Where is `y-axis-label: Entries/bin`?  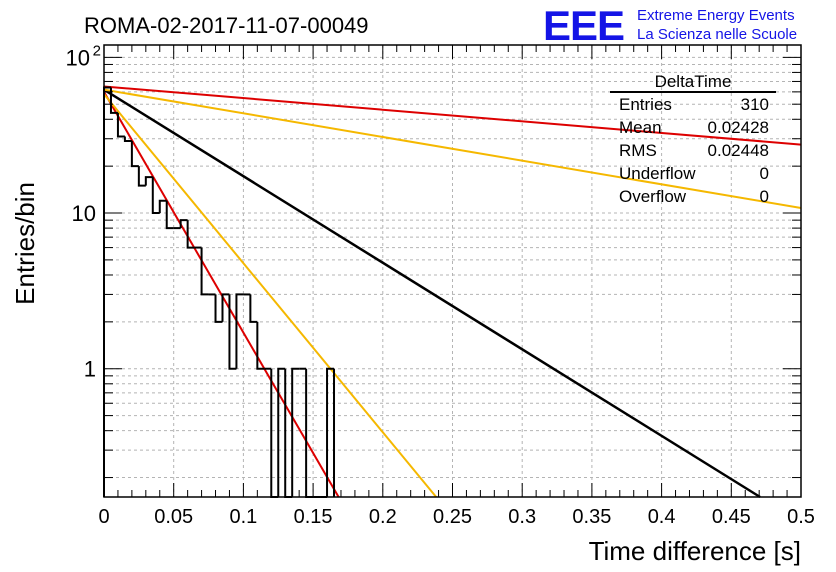 y-axis-label: Entries/bin is located at coordinates (25, 243).